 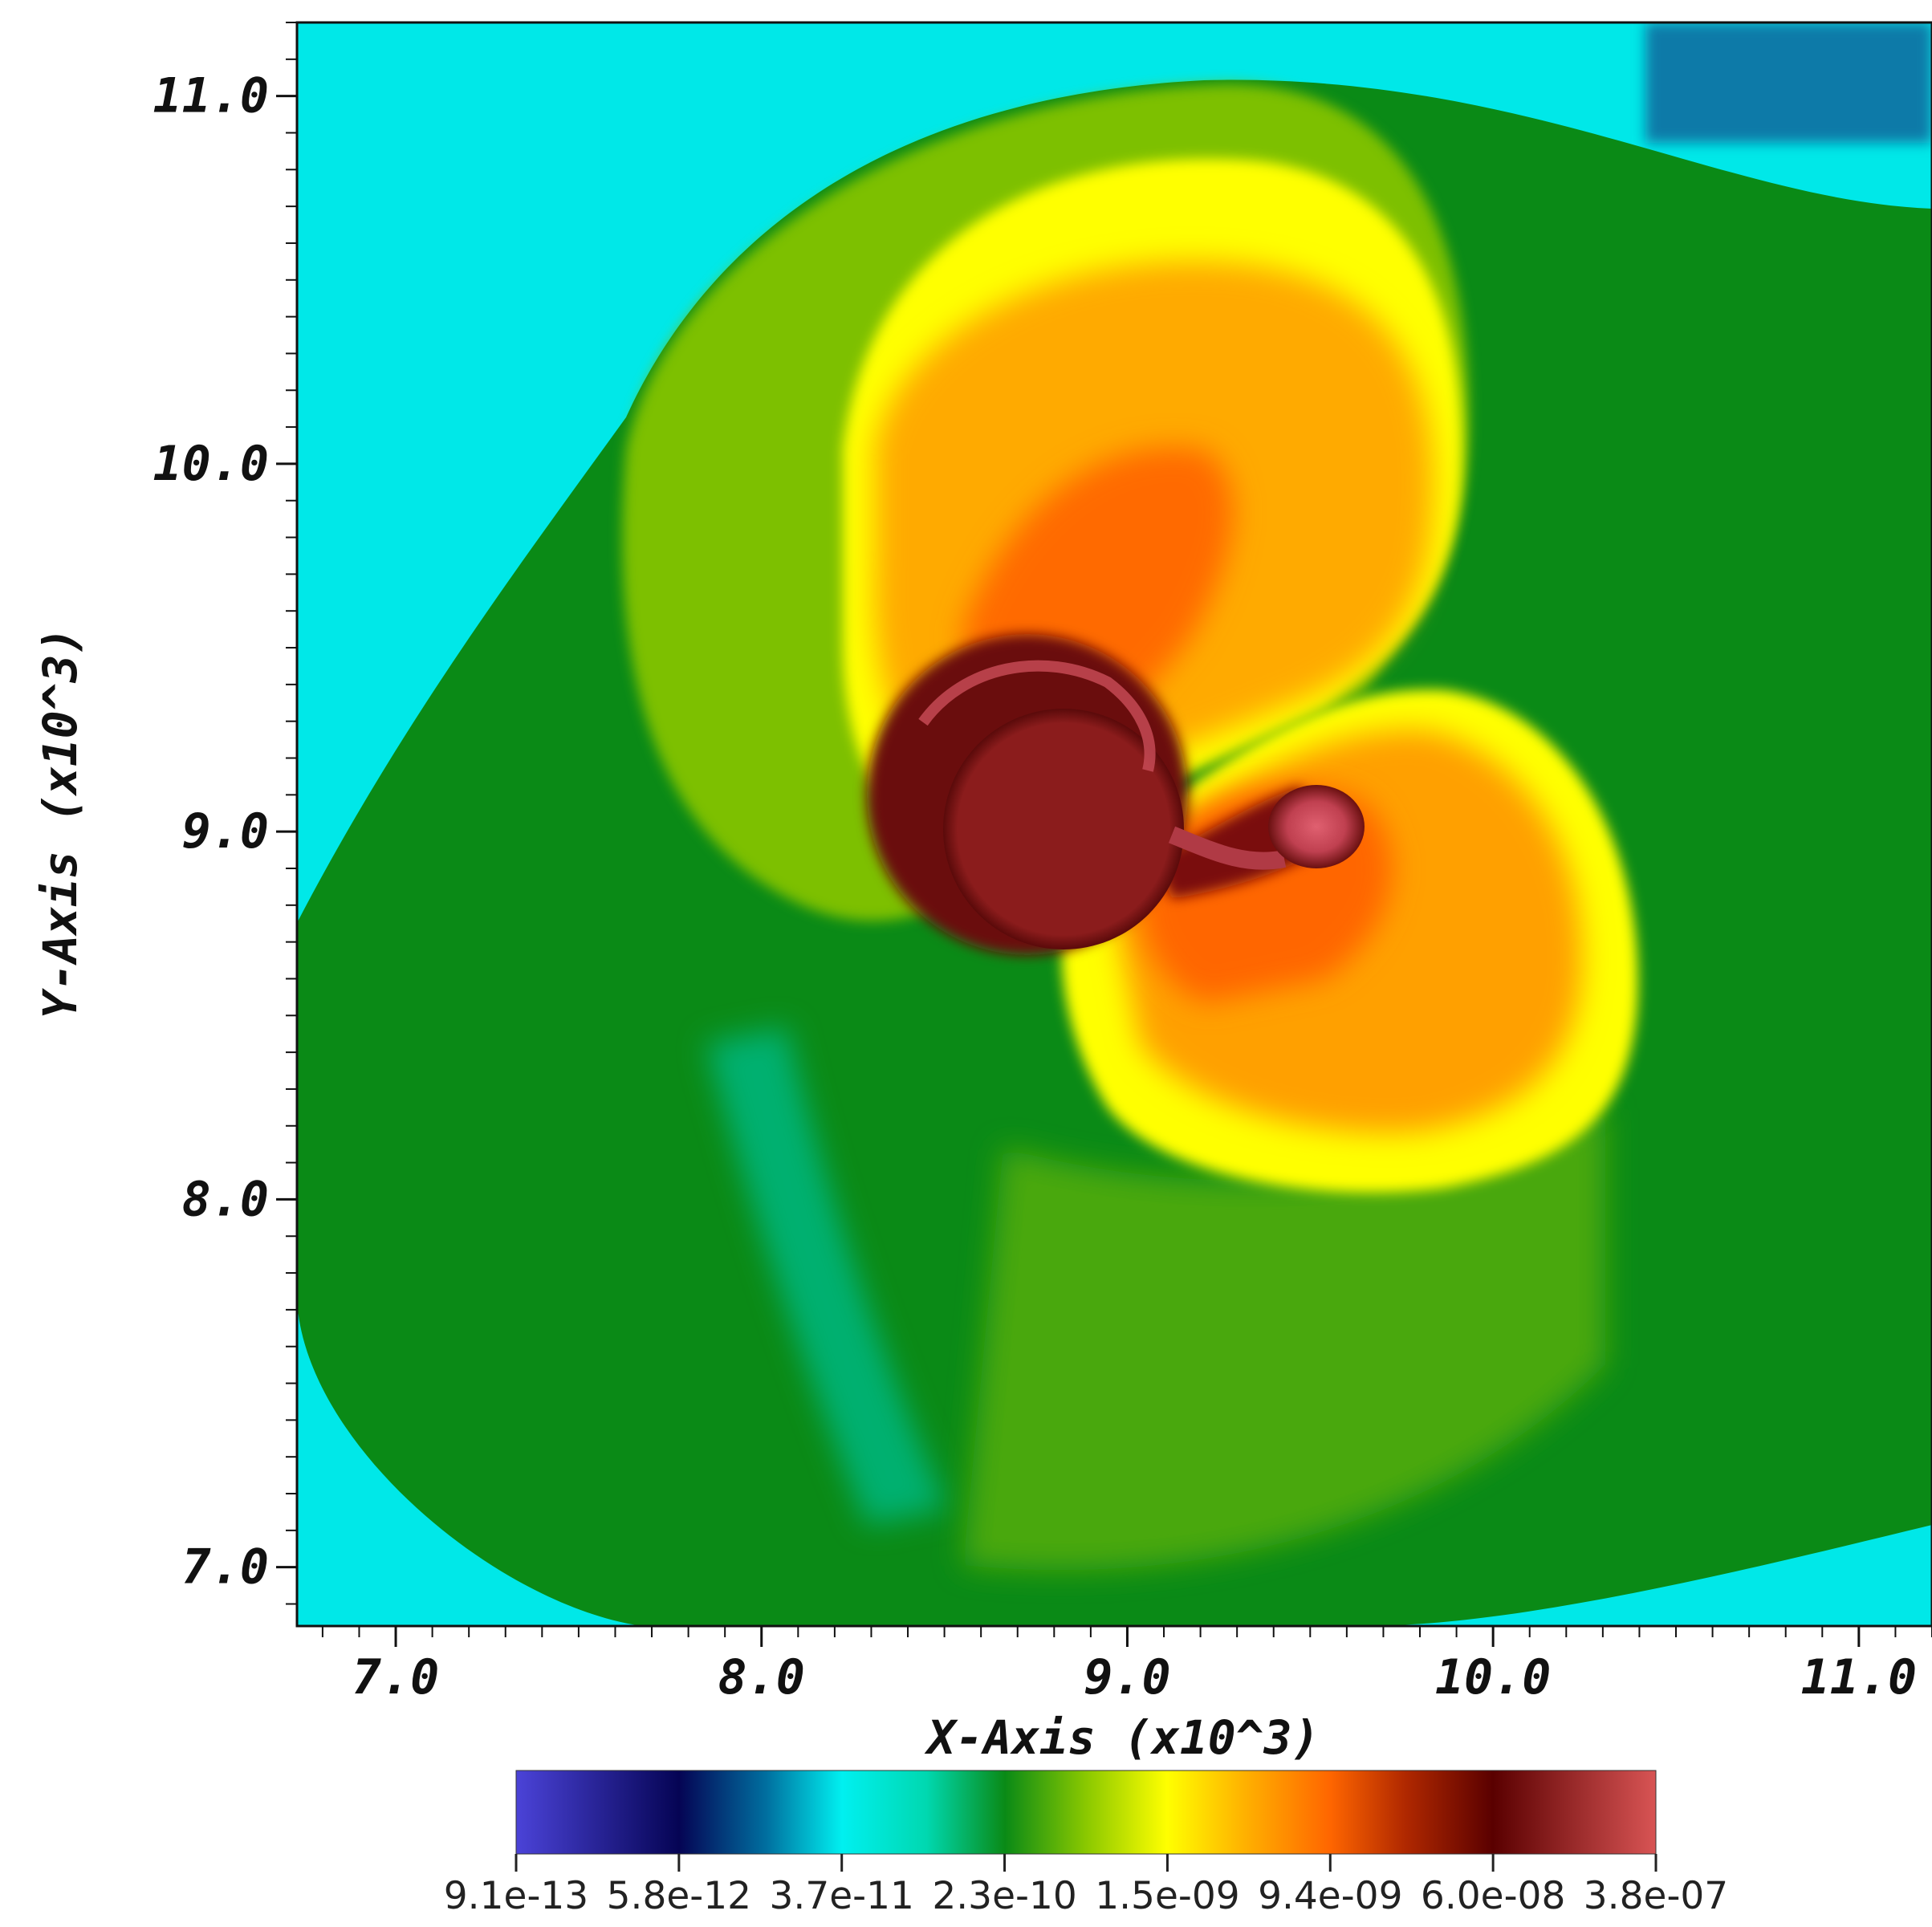 What do you see at coordinates (211, 96) in the screenshot?
I see `y-tick-label: 11.0` at bounding box center [211, 96].